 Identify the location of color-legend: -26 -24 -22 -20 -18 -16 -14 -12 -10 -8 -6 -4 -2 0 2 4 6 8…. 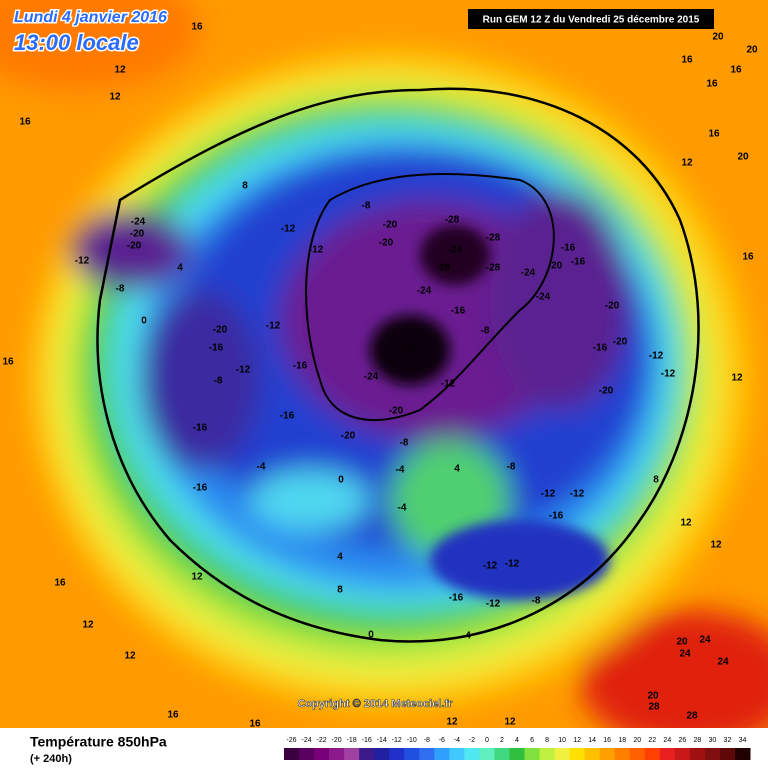
(517, 748).